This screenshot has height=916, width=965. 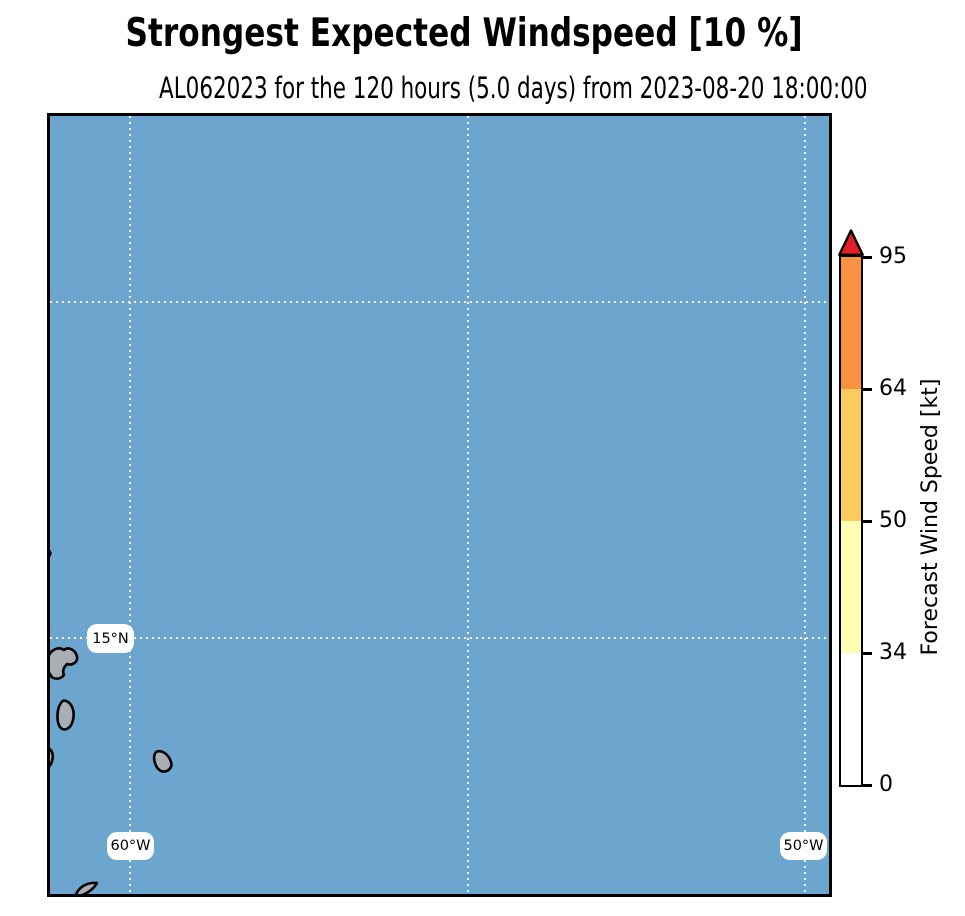 I want to click on lon-label-50w: 50°W, so click(x=803, y=846).